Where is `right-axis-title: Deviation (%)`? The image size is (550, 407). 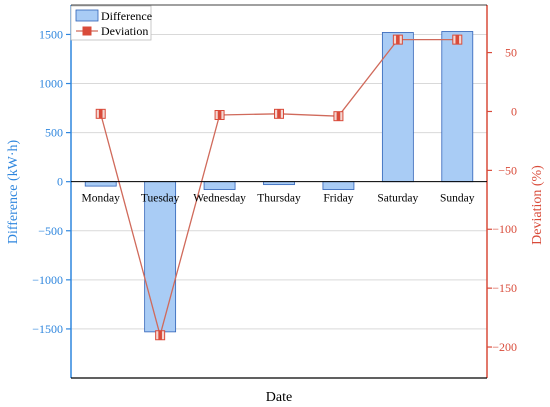
right-axis-title: Deviation (%) is located at coordinates (537, 205).